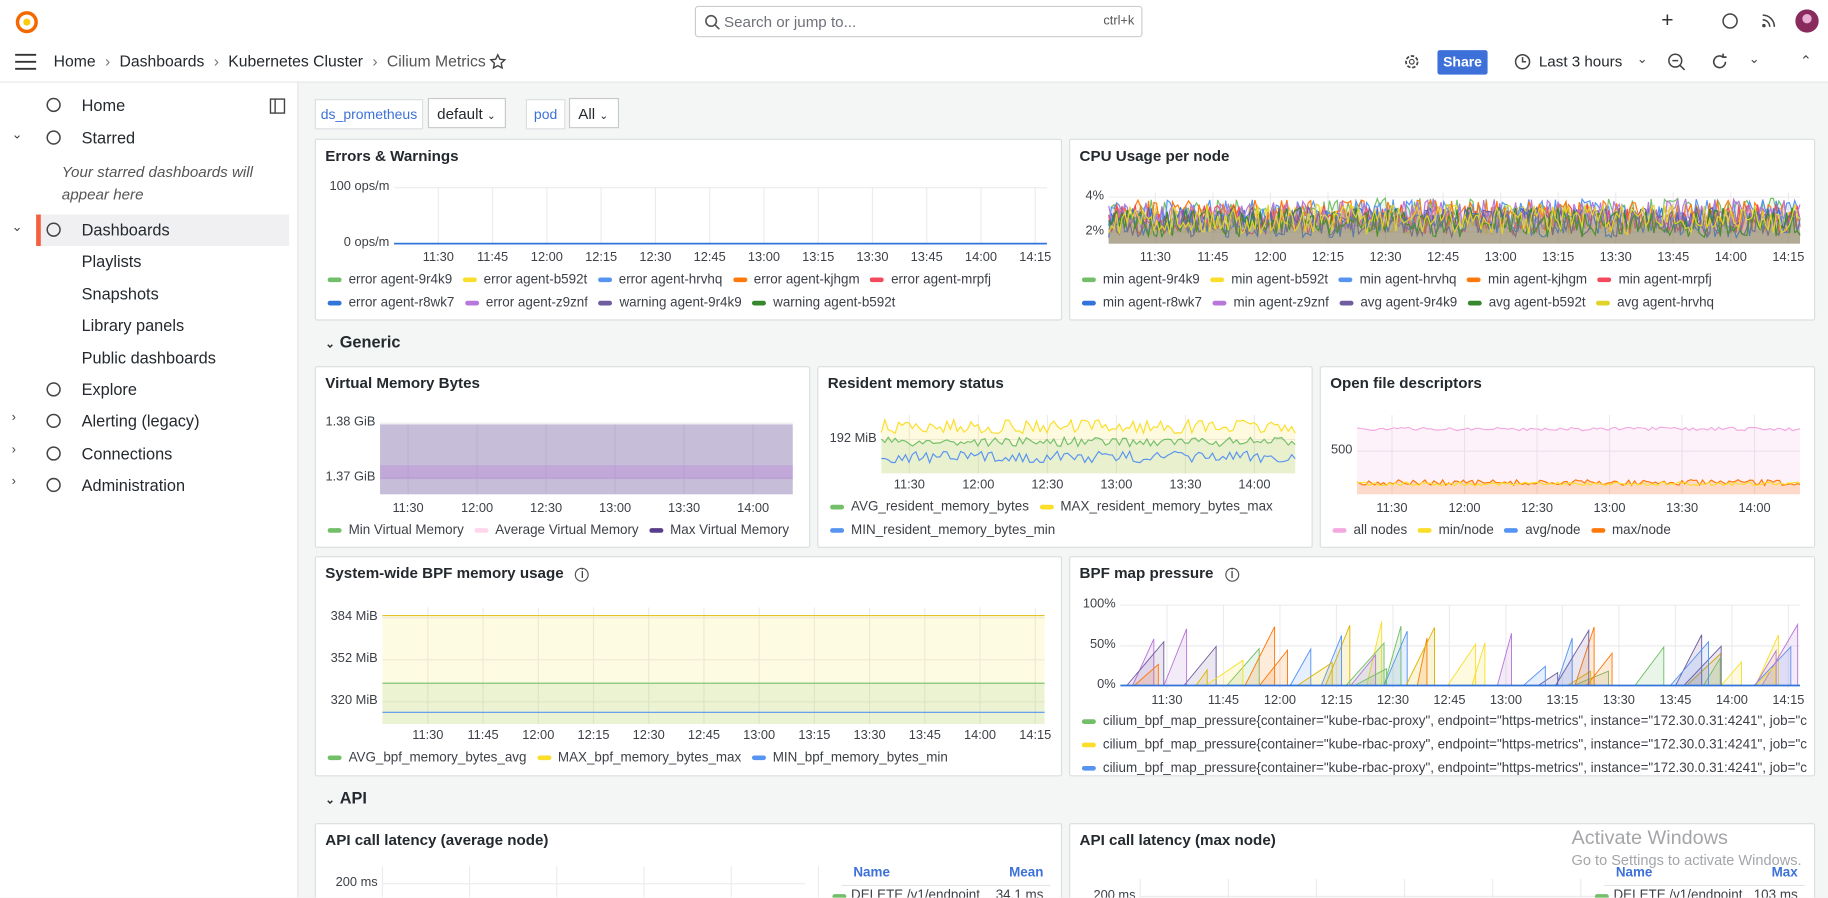 This screenshot has height=898, width=1828. I want to click on legend-item: avg agent-9r4k9, so click(1398, 302).